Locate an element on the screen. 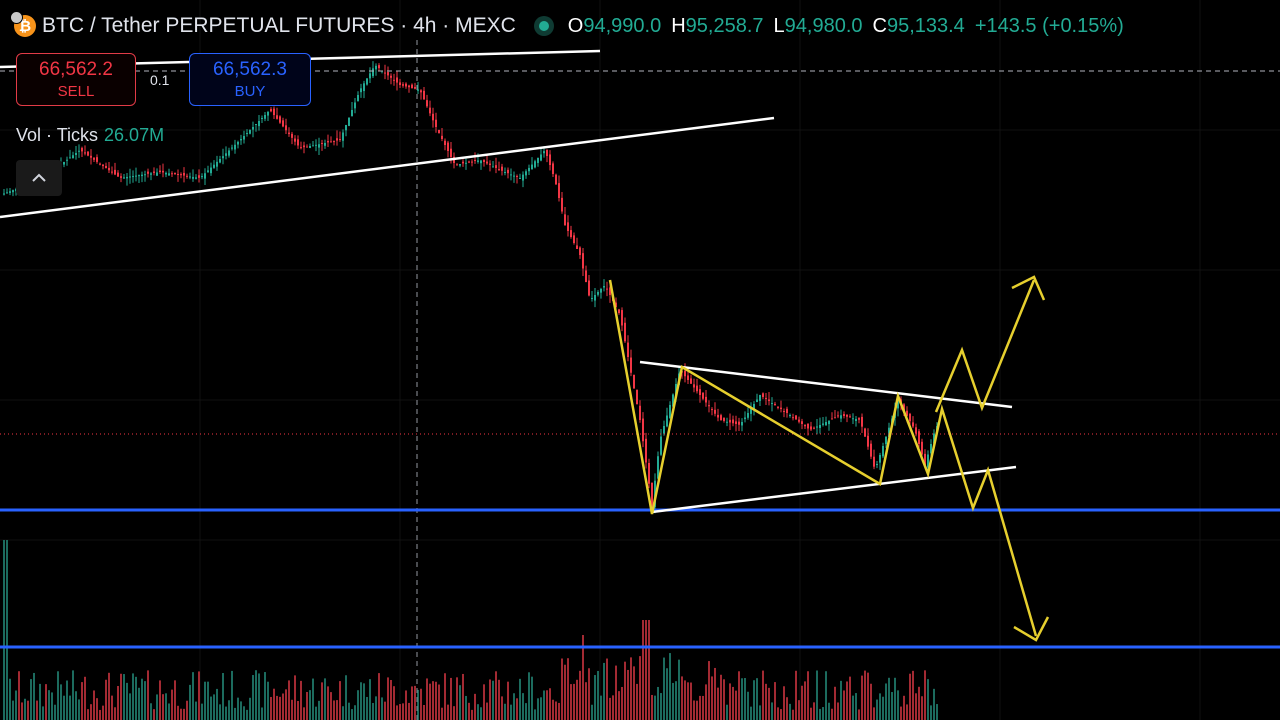  triangle-lower-line is located at coordinates (834, 489).